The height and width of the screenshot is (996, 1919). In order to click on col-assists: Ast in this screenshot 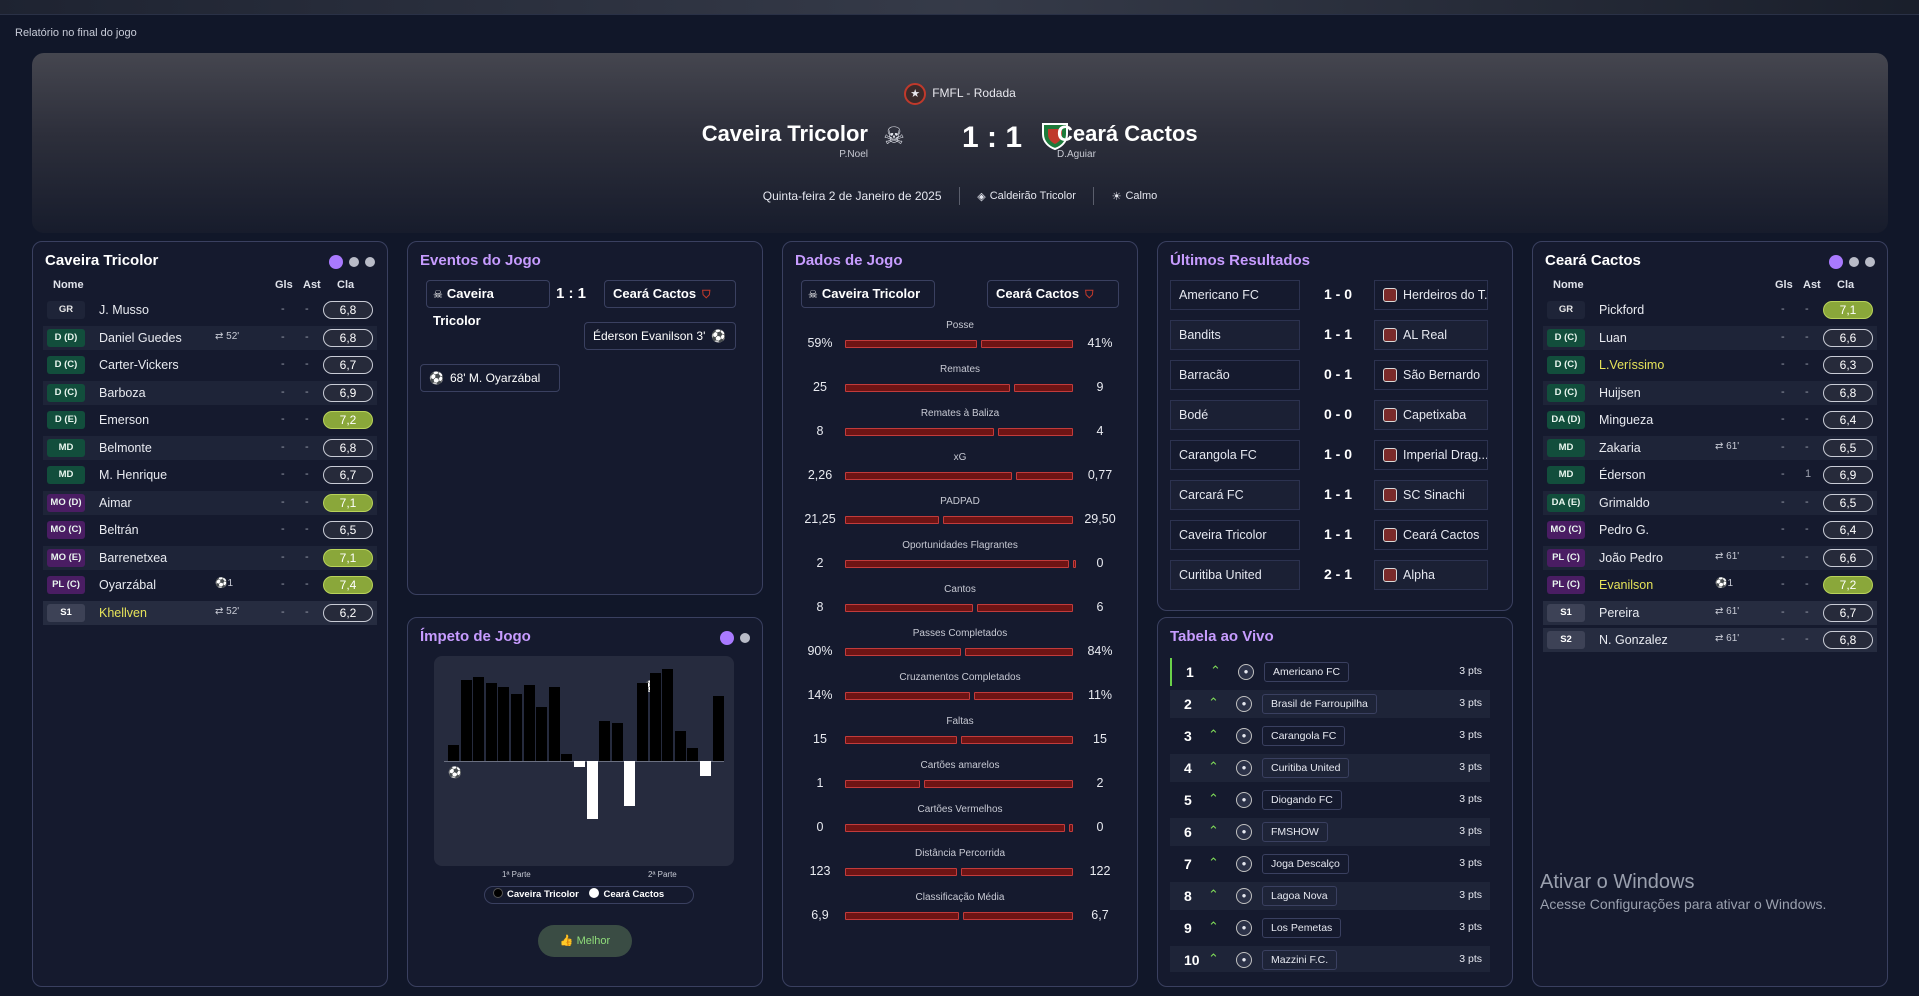, I will do `click(312, 285)`.